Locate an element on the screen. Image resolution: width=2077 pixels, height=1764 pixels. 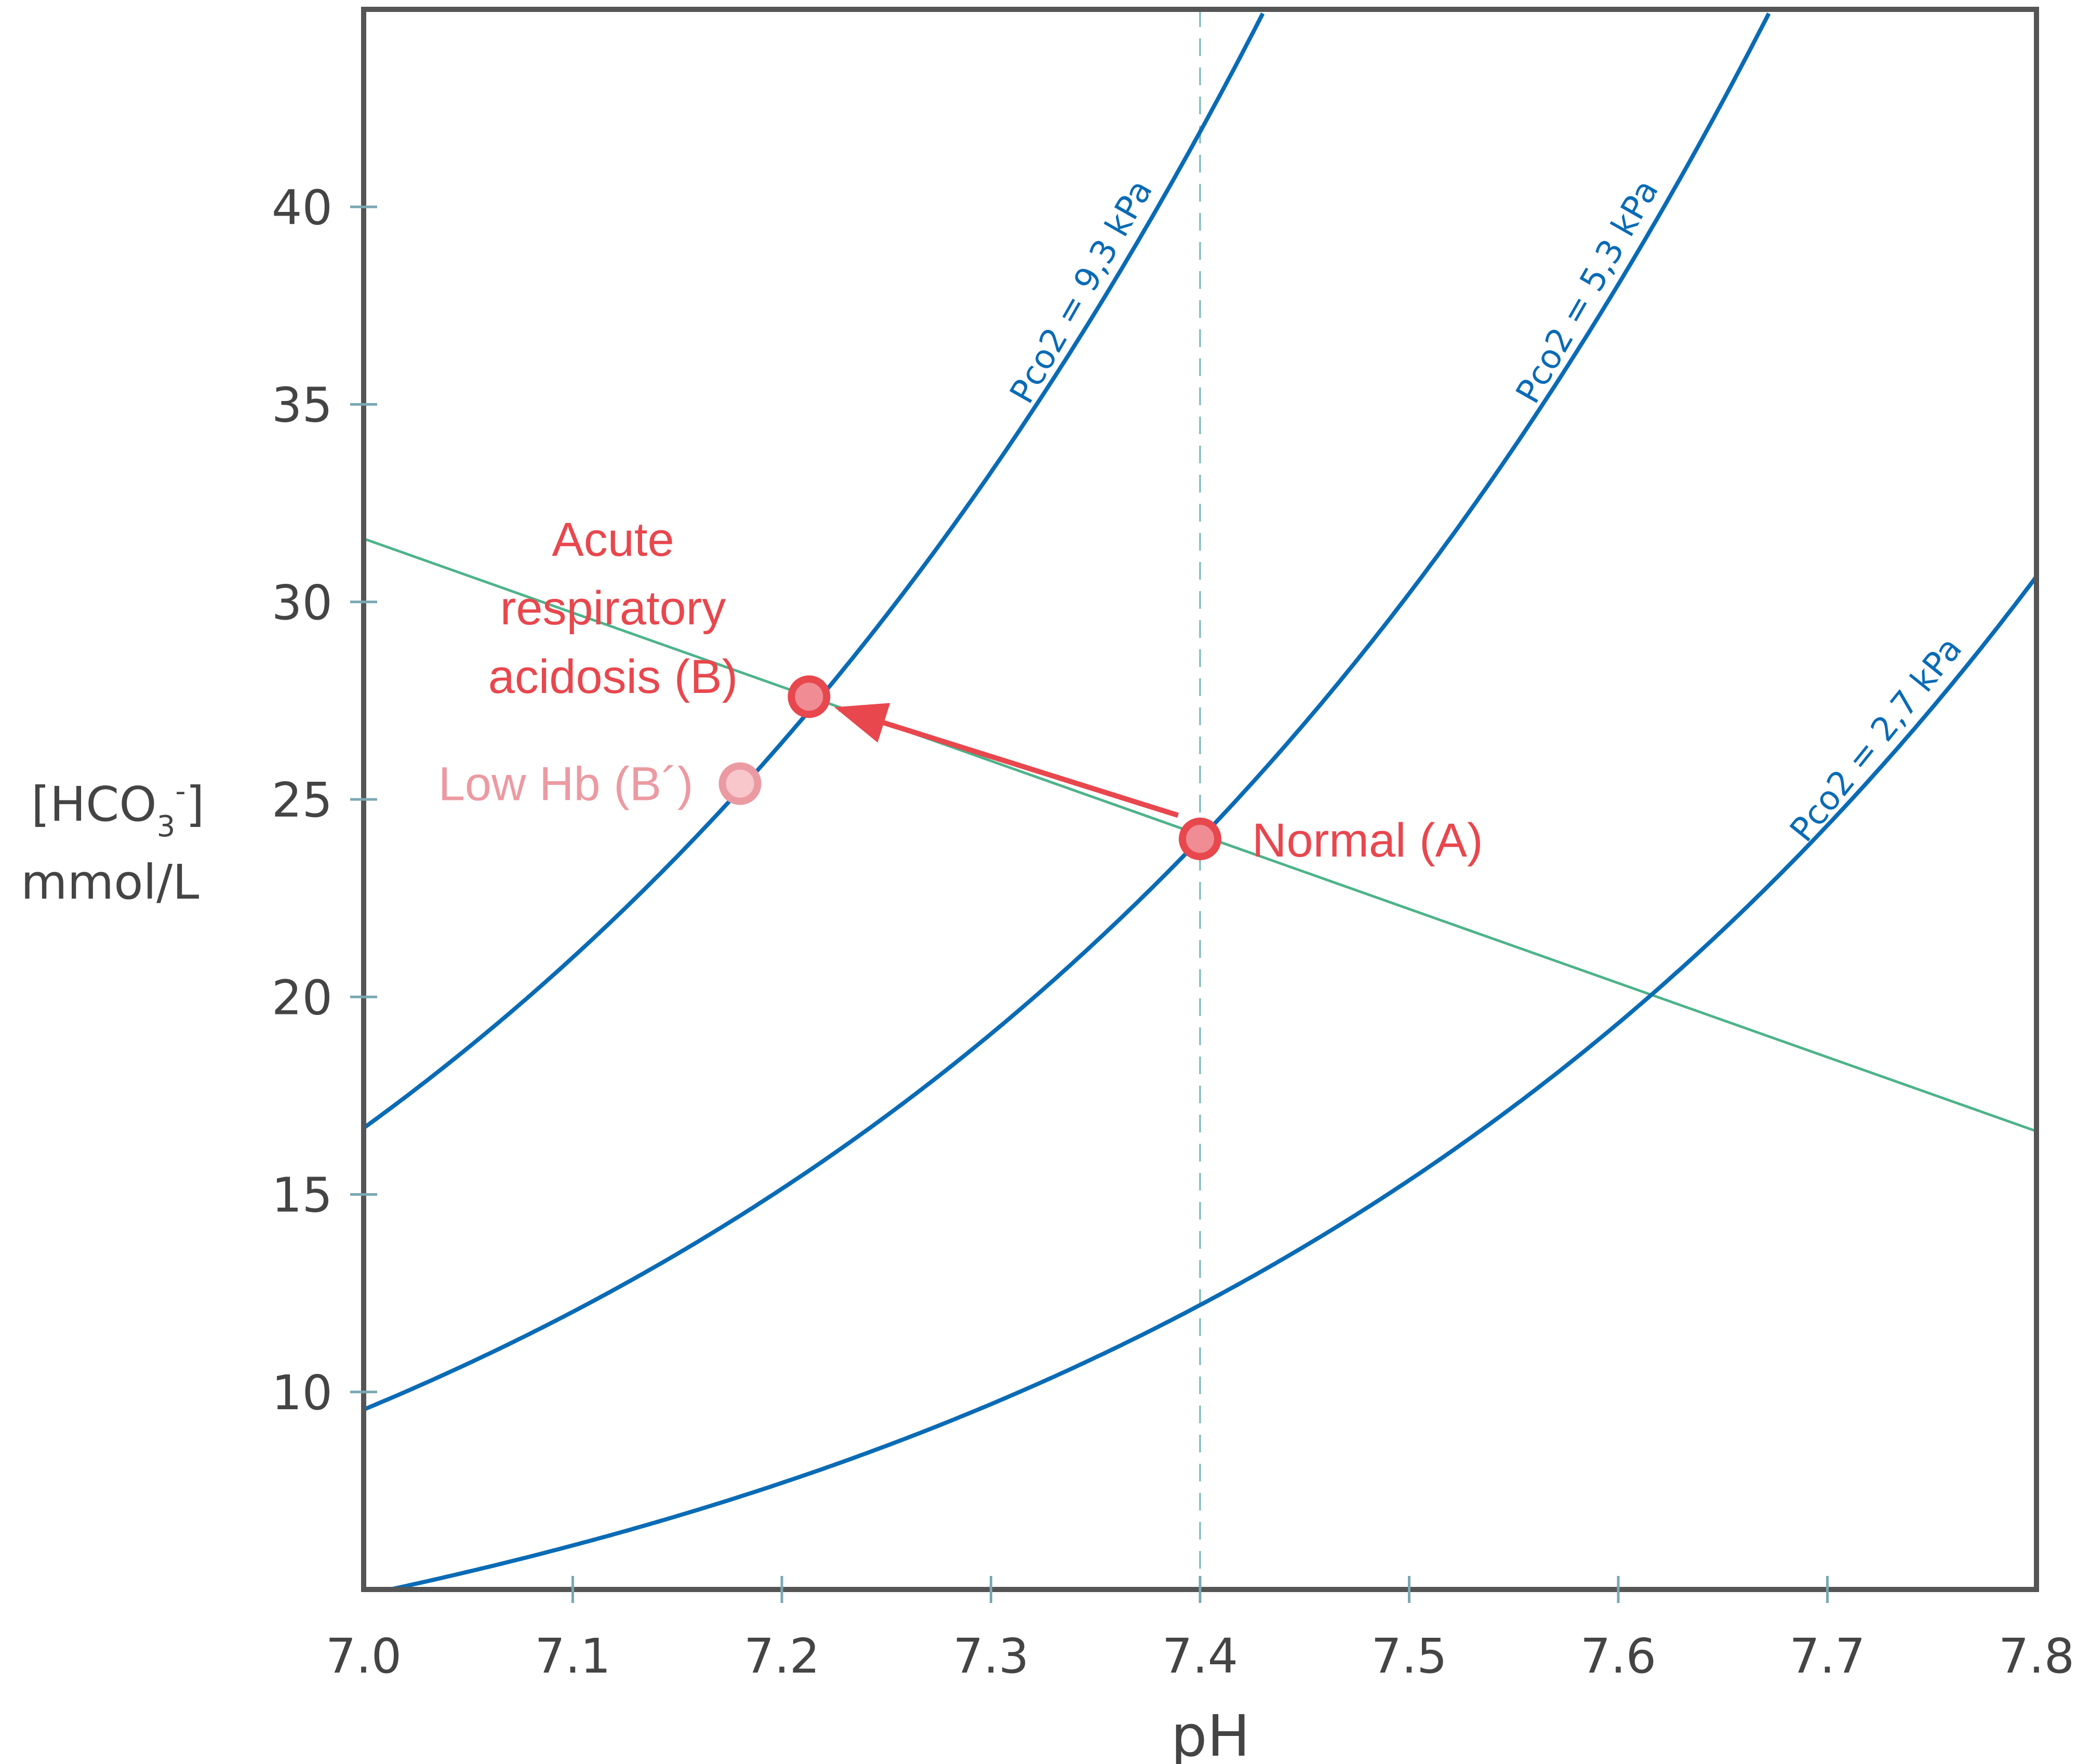
y-tick-label: 30 is located at coordinates (302, 603).